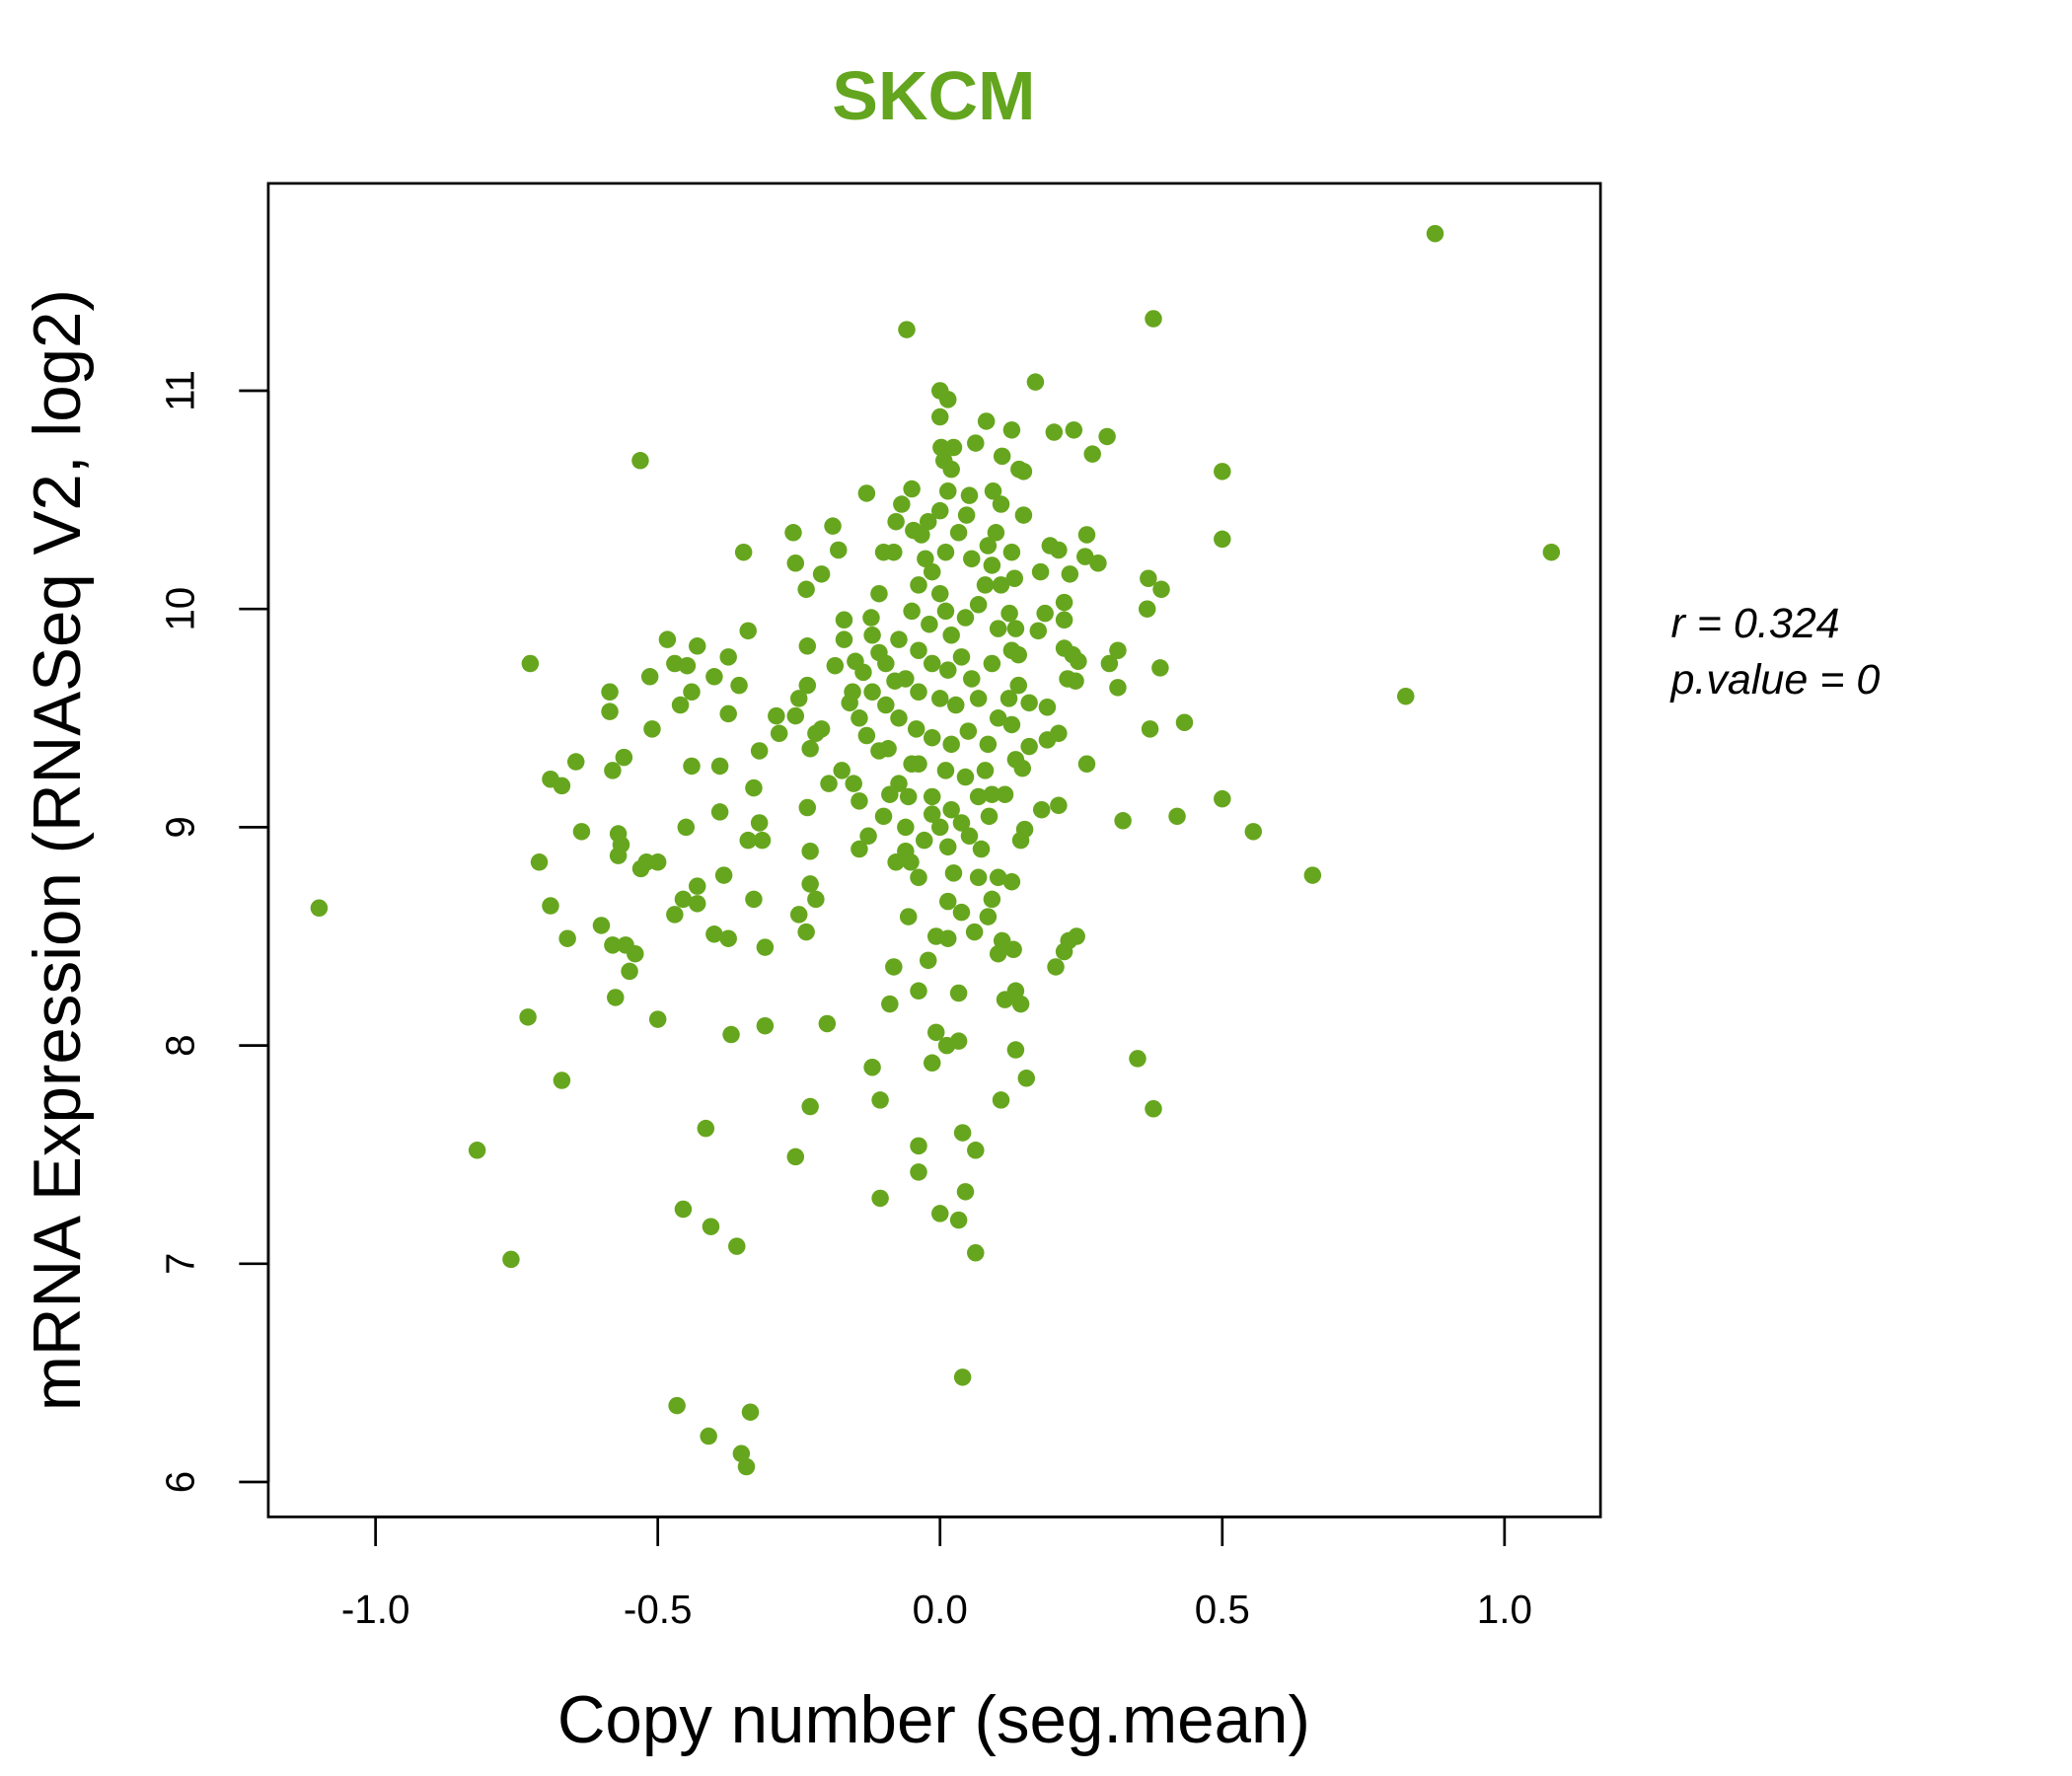 This screenshot has width=2072, height=1776. What do you see at coordinates (941, 1610) in the screenshot?
I see `x-tick-label: 0.0` at bounding box center [941, 1610].